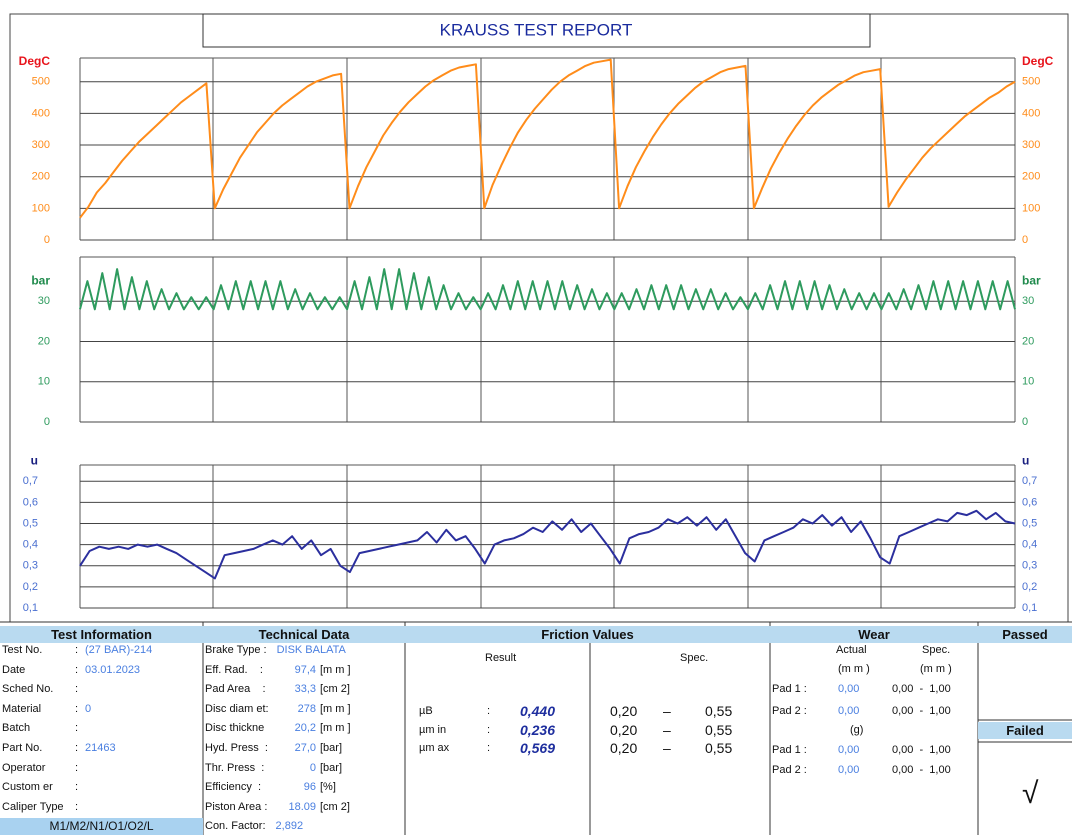  I want to click on row-label: Sched No., so click(28, 689).